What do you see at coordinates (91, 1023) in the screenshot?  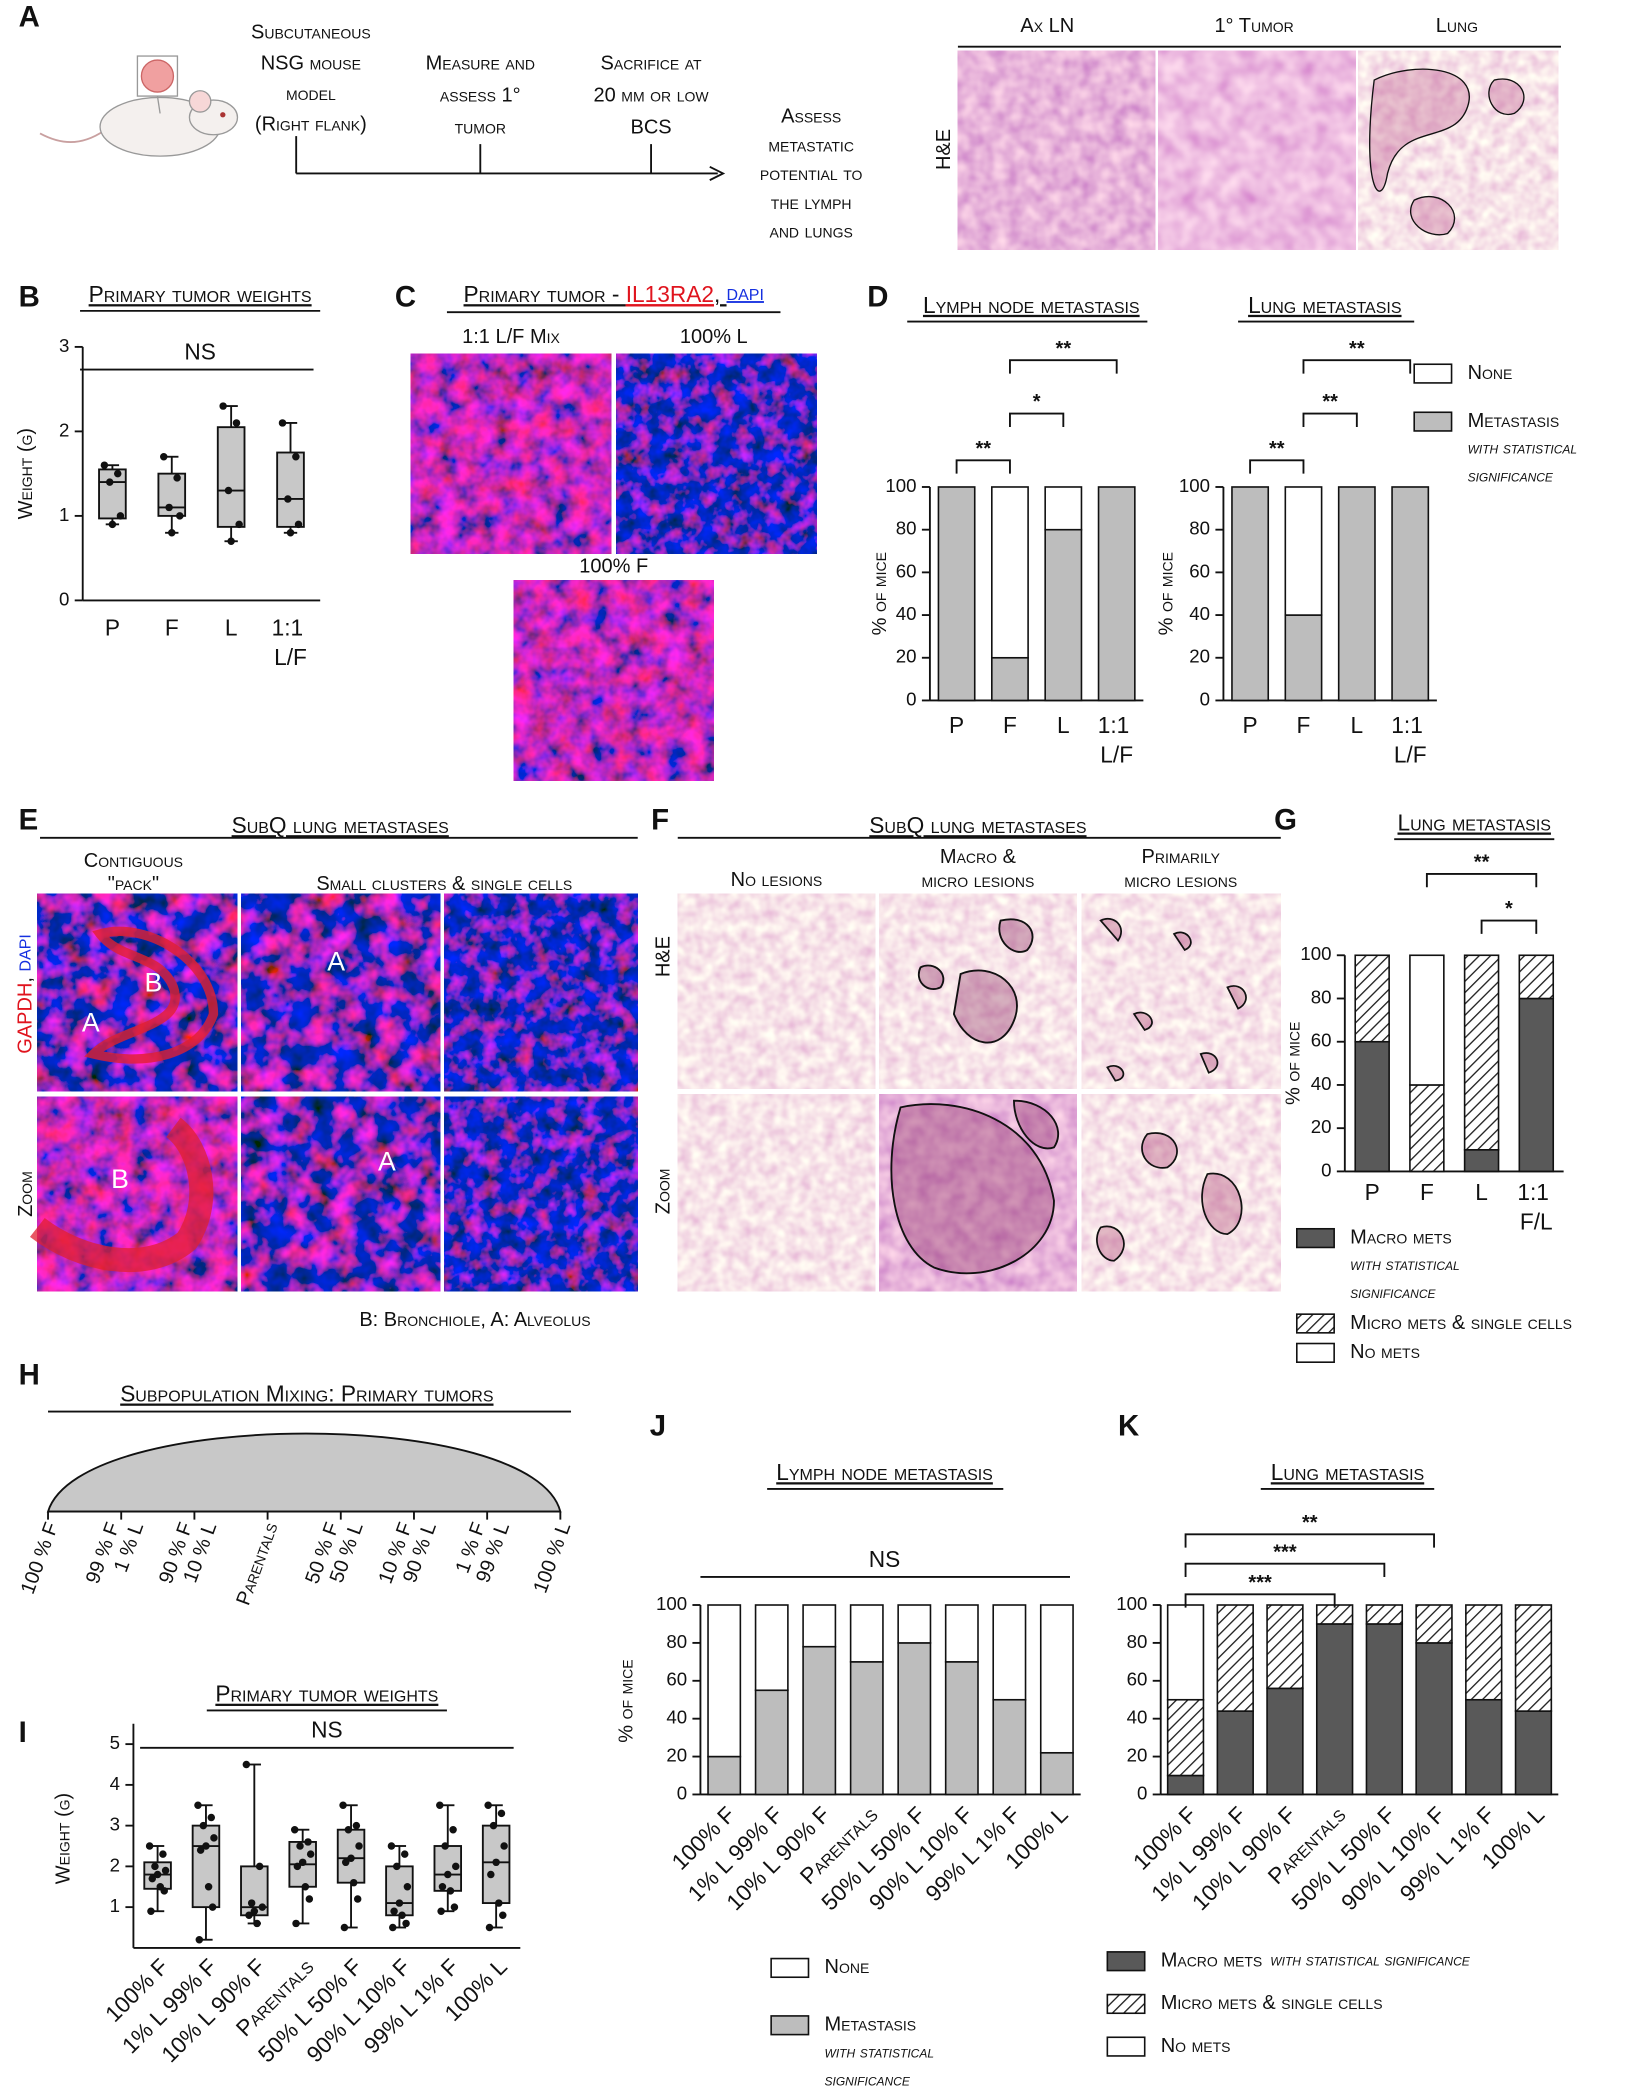 I see `image-marker: A` at bounding box center [91, 1023].